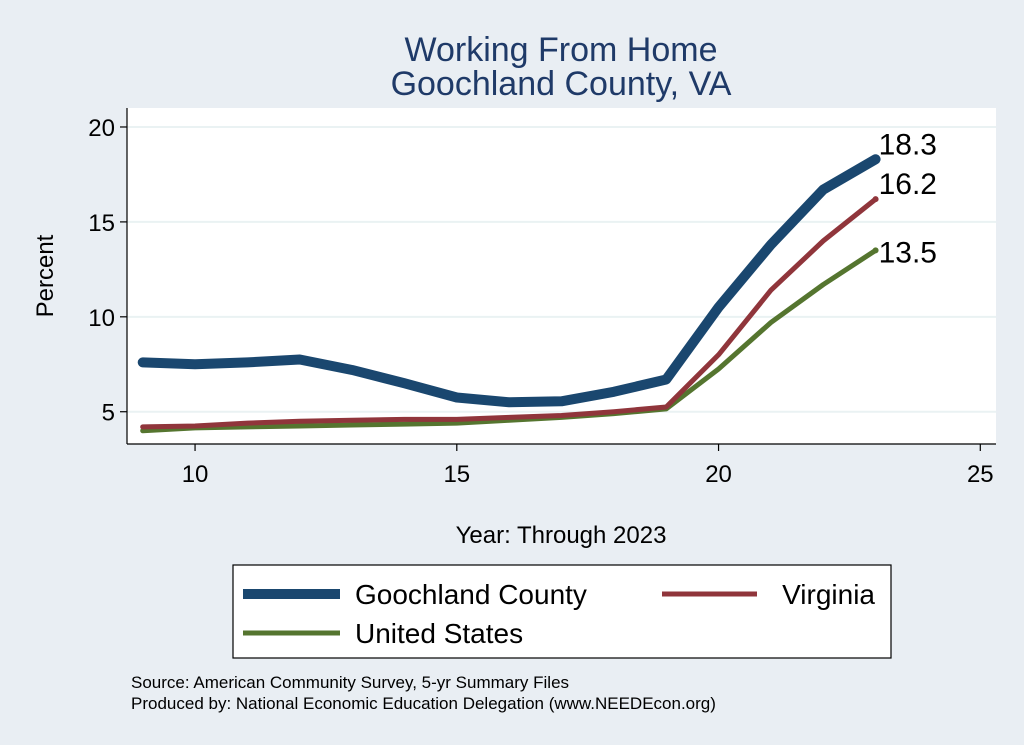 This screenshot has height=745, width=1024. I want to click on x-tick-label: 15, so click(456, 474).